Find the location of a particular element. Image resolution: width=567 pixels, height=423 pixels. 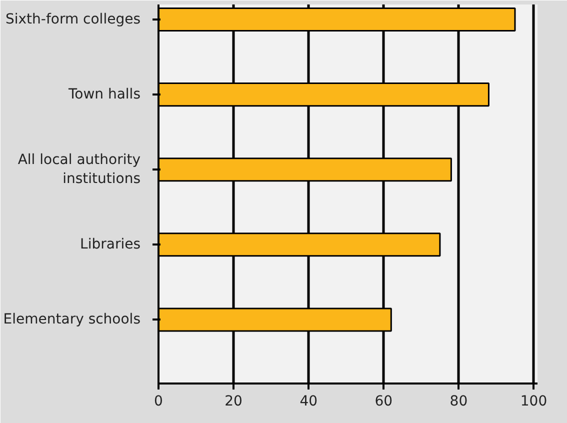

y-tick-label: All local authority institutions is located at coordinates (79, 170).